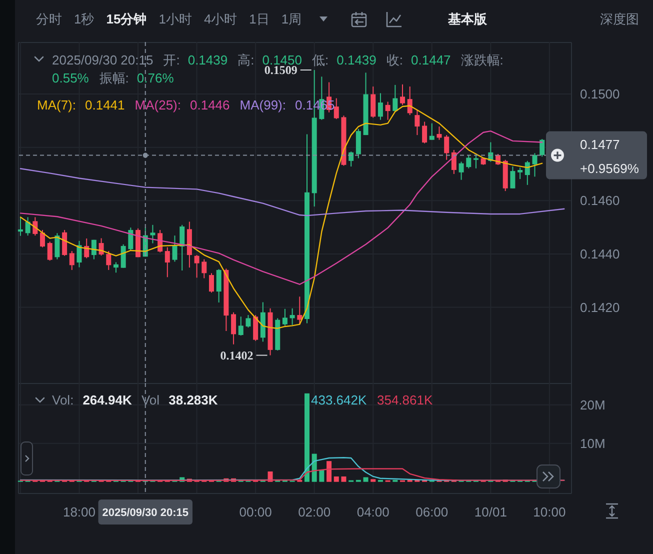 The height and width of the screenshot is (554, 653). Describe the element at coordinates (71, 78) in the screenshot. I see `annotation: 0.55%` at that location.